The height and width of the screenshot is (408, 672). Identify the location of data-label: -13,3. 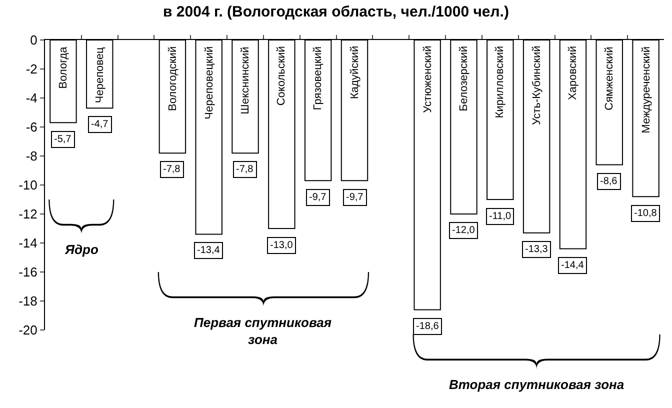
(536, 249).